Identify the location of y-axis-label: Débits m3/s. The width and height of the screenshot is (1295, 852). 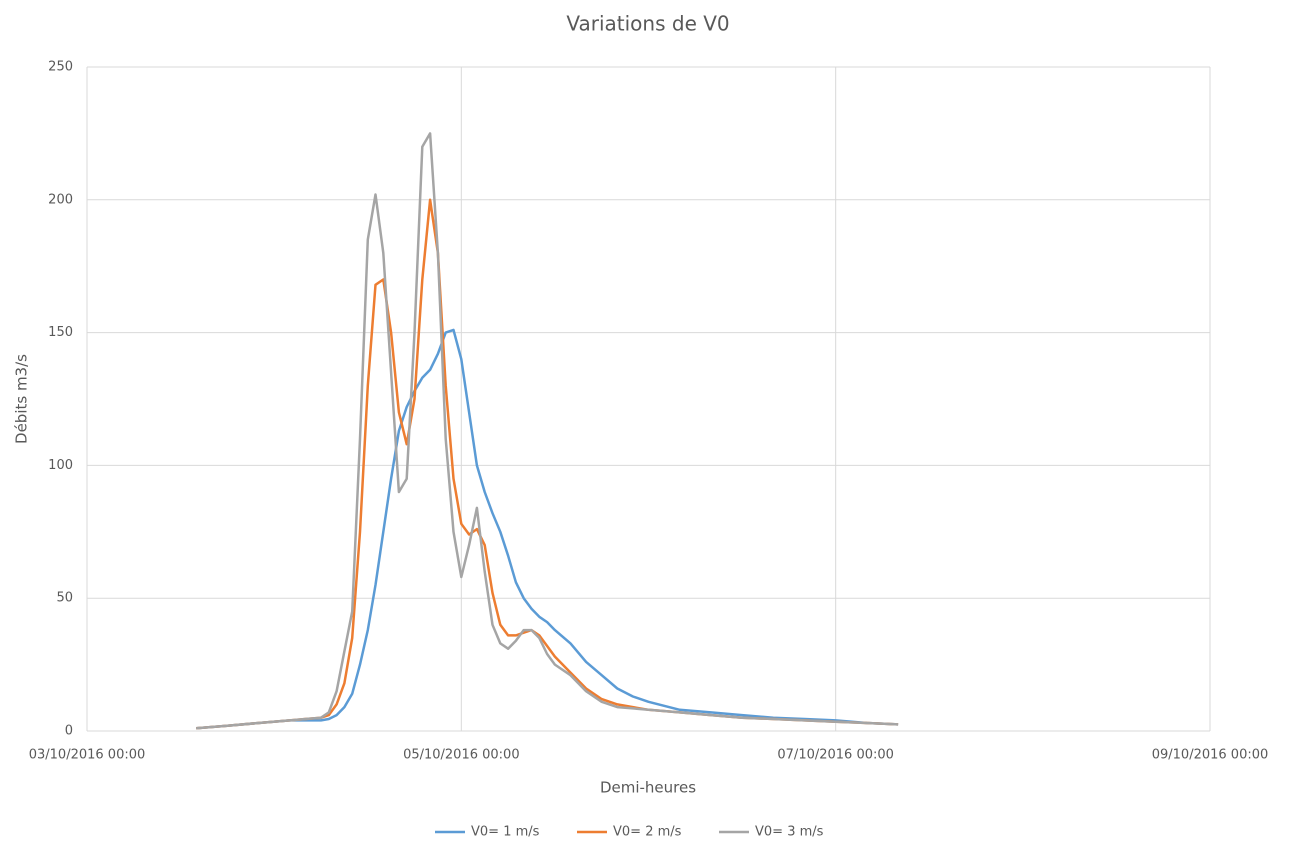
(22, 399).